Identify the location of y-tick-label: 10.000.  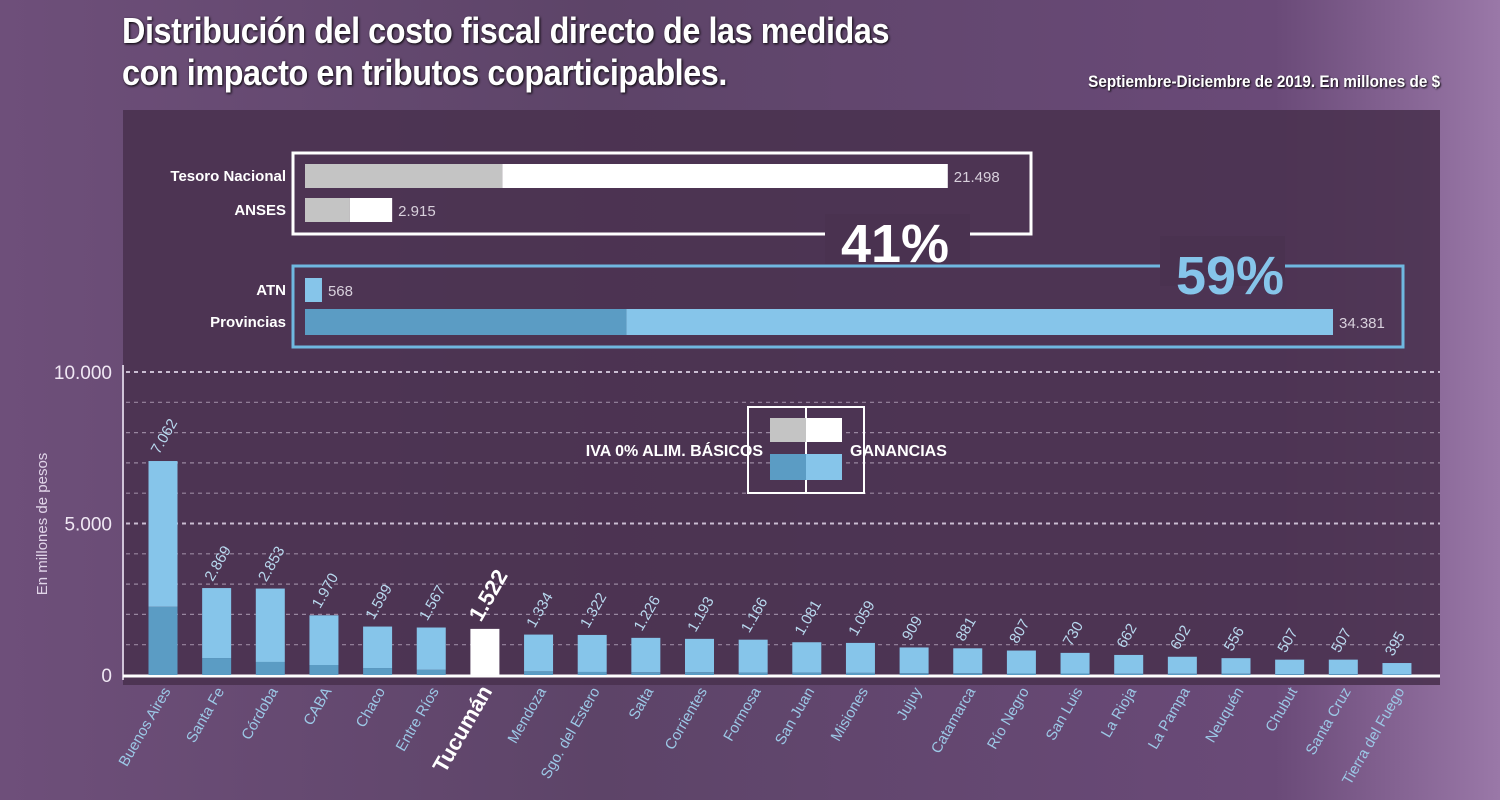
(83, 373).